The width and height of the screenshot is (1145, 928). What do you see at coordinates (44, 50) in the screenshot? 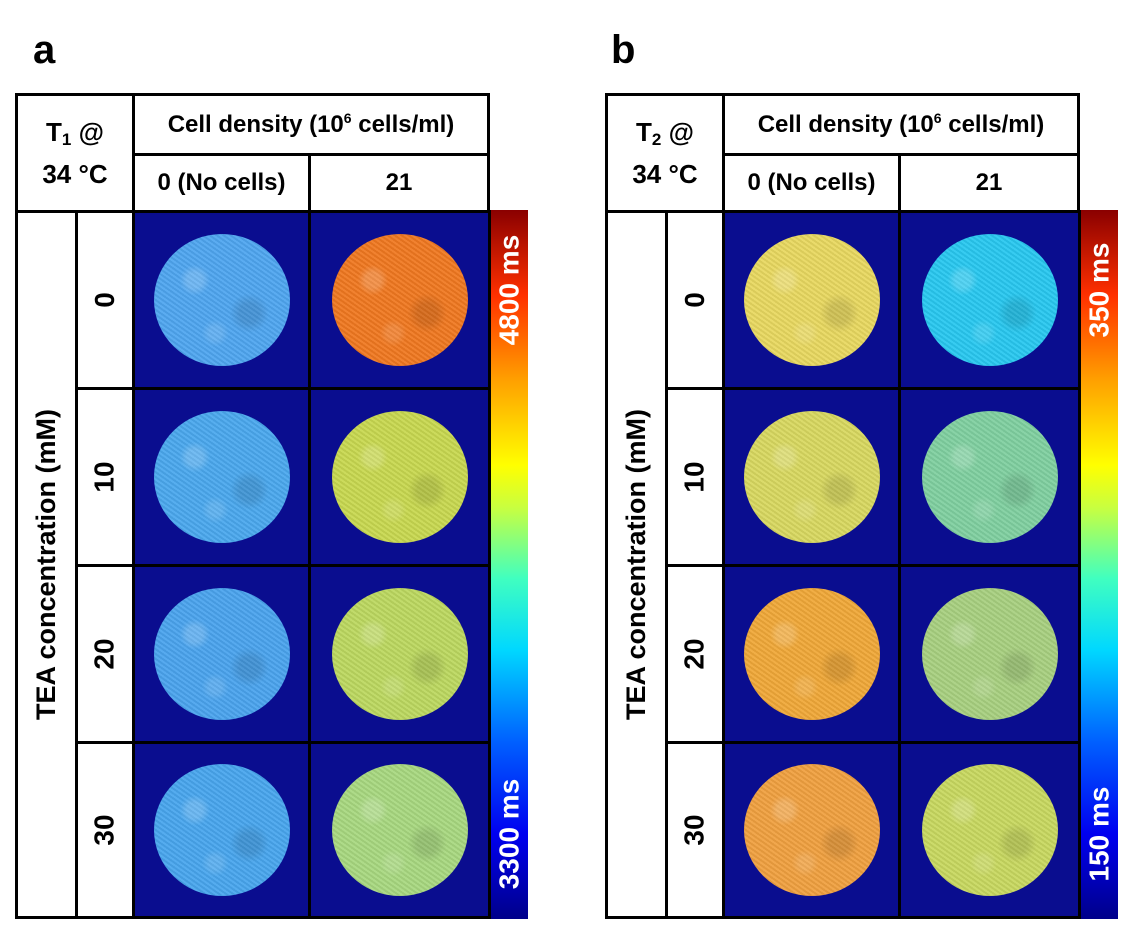
I see `panel-a-label: a` at bounding box center [44, 50].